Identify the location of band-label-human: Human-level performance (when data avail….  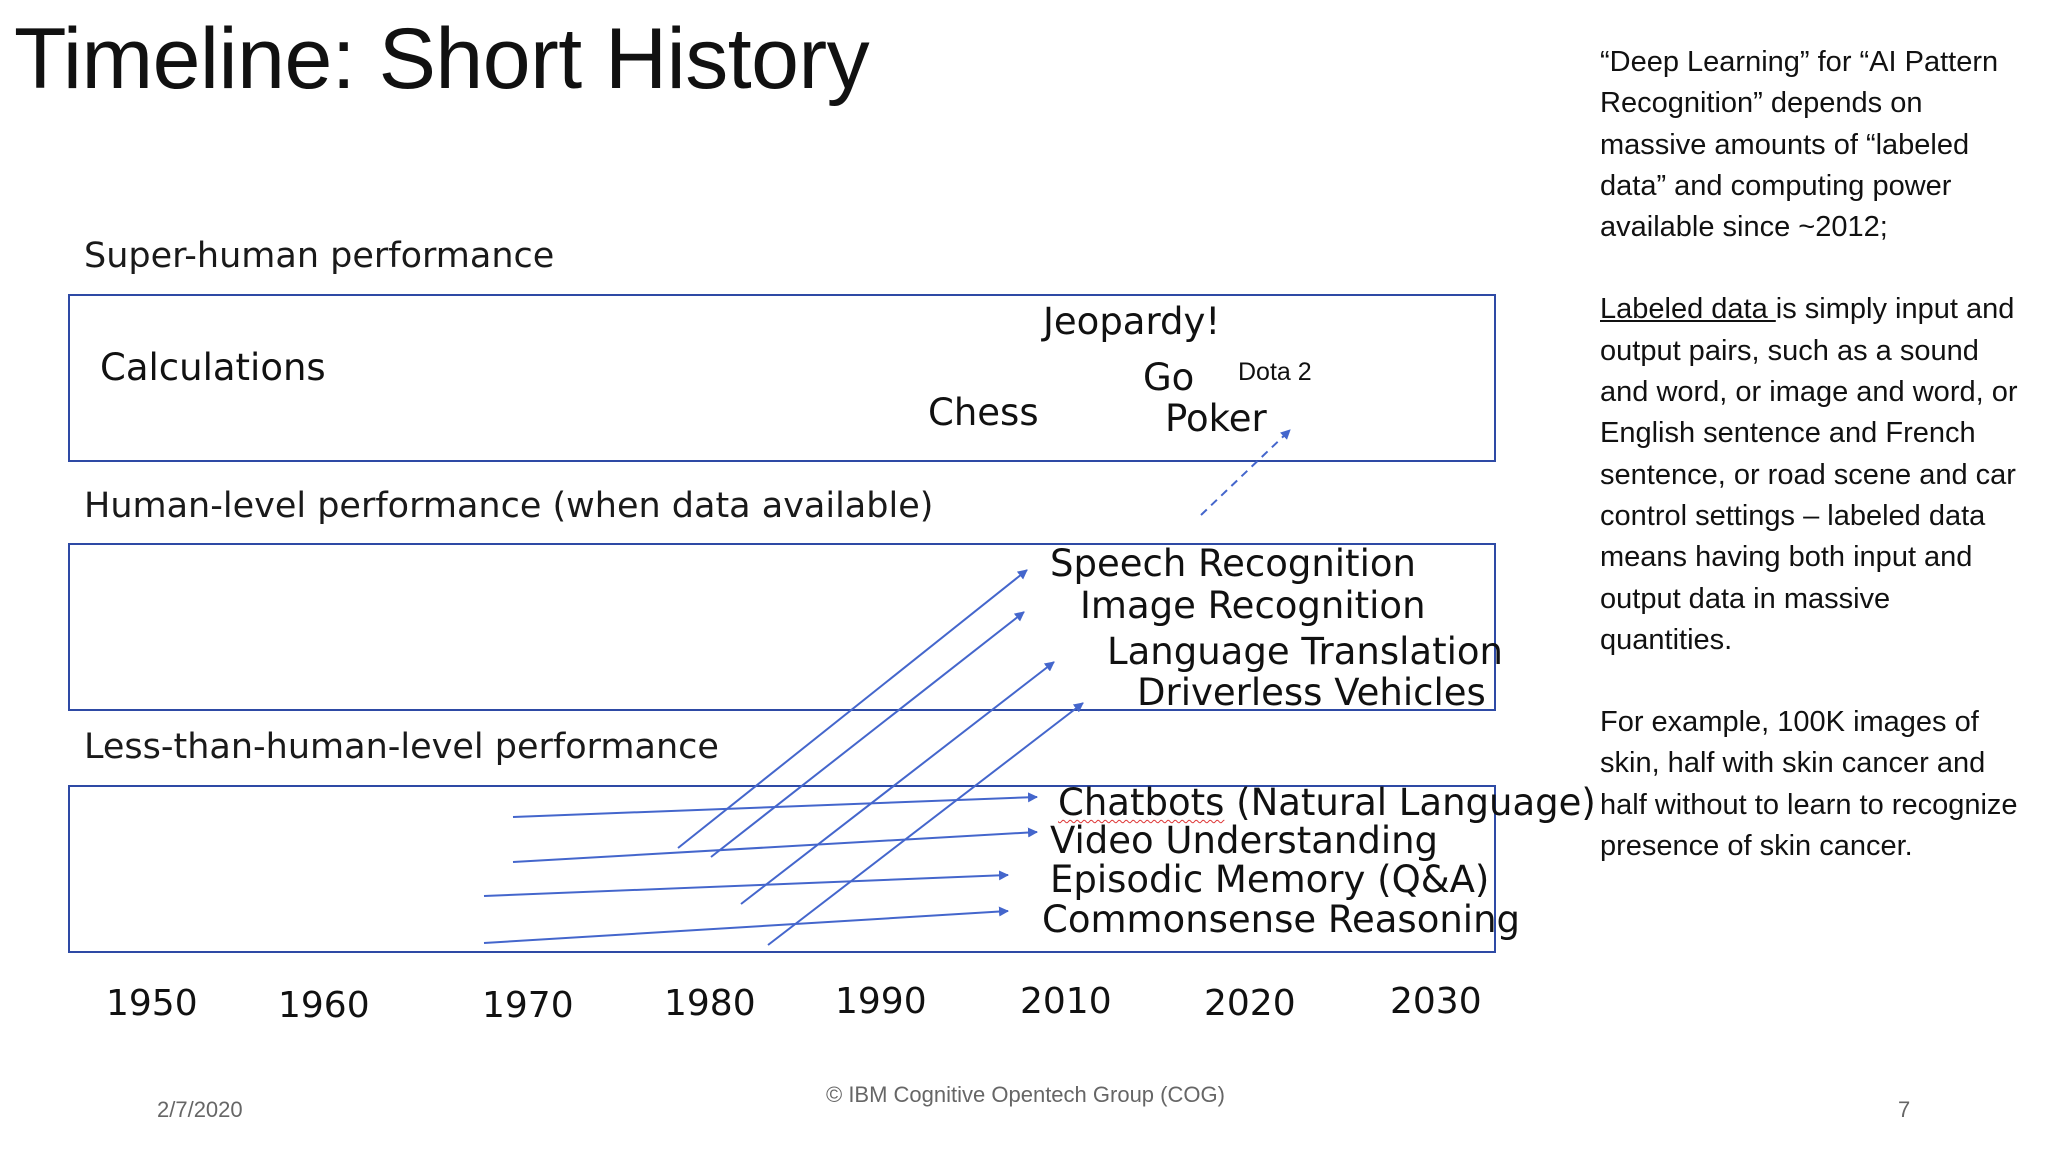
(509, 506).